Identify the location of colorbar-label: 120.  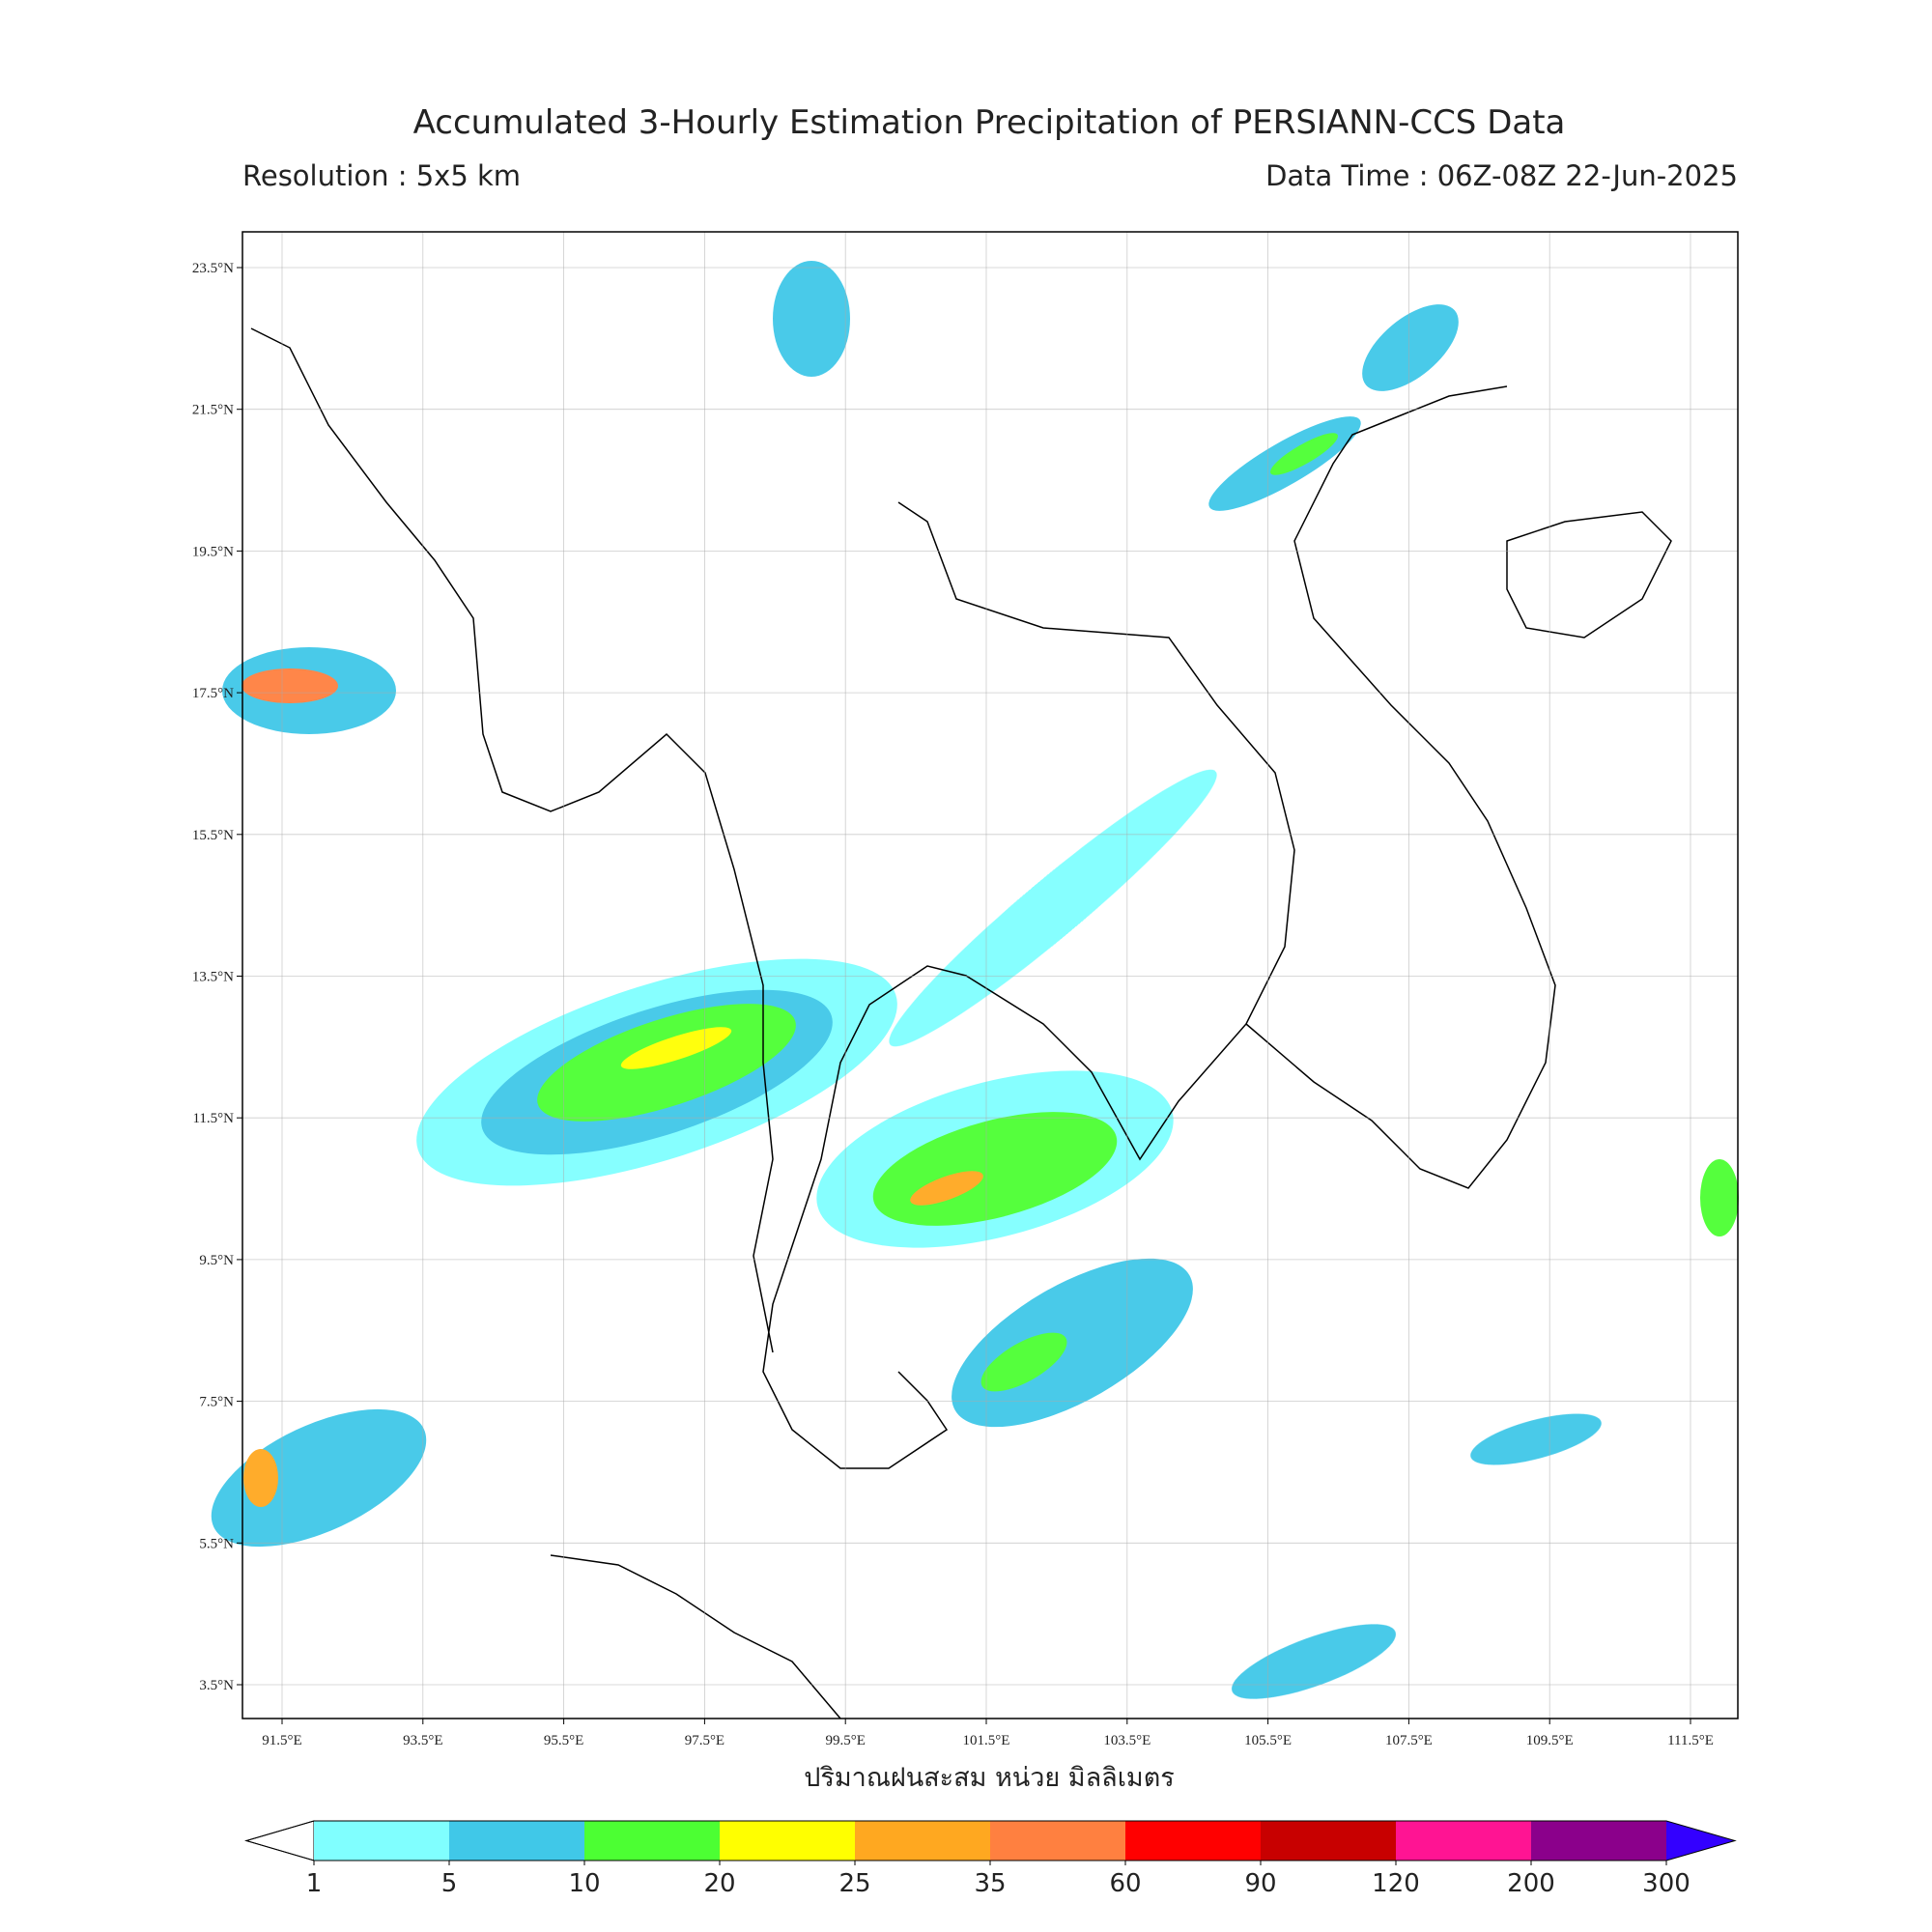
(1396, 1883).